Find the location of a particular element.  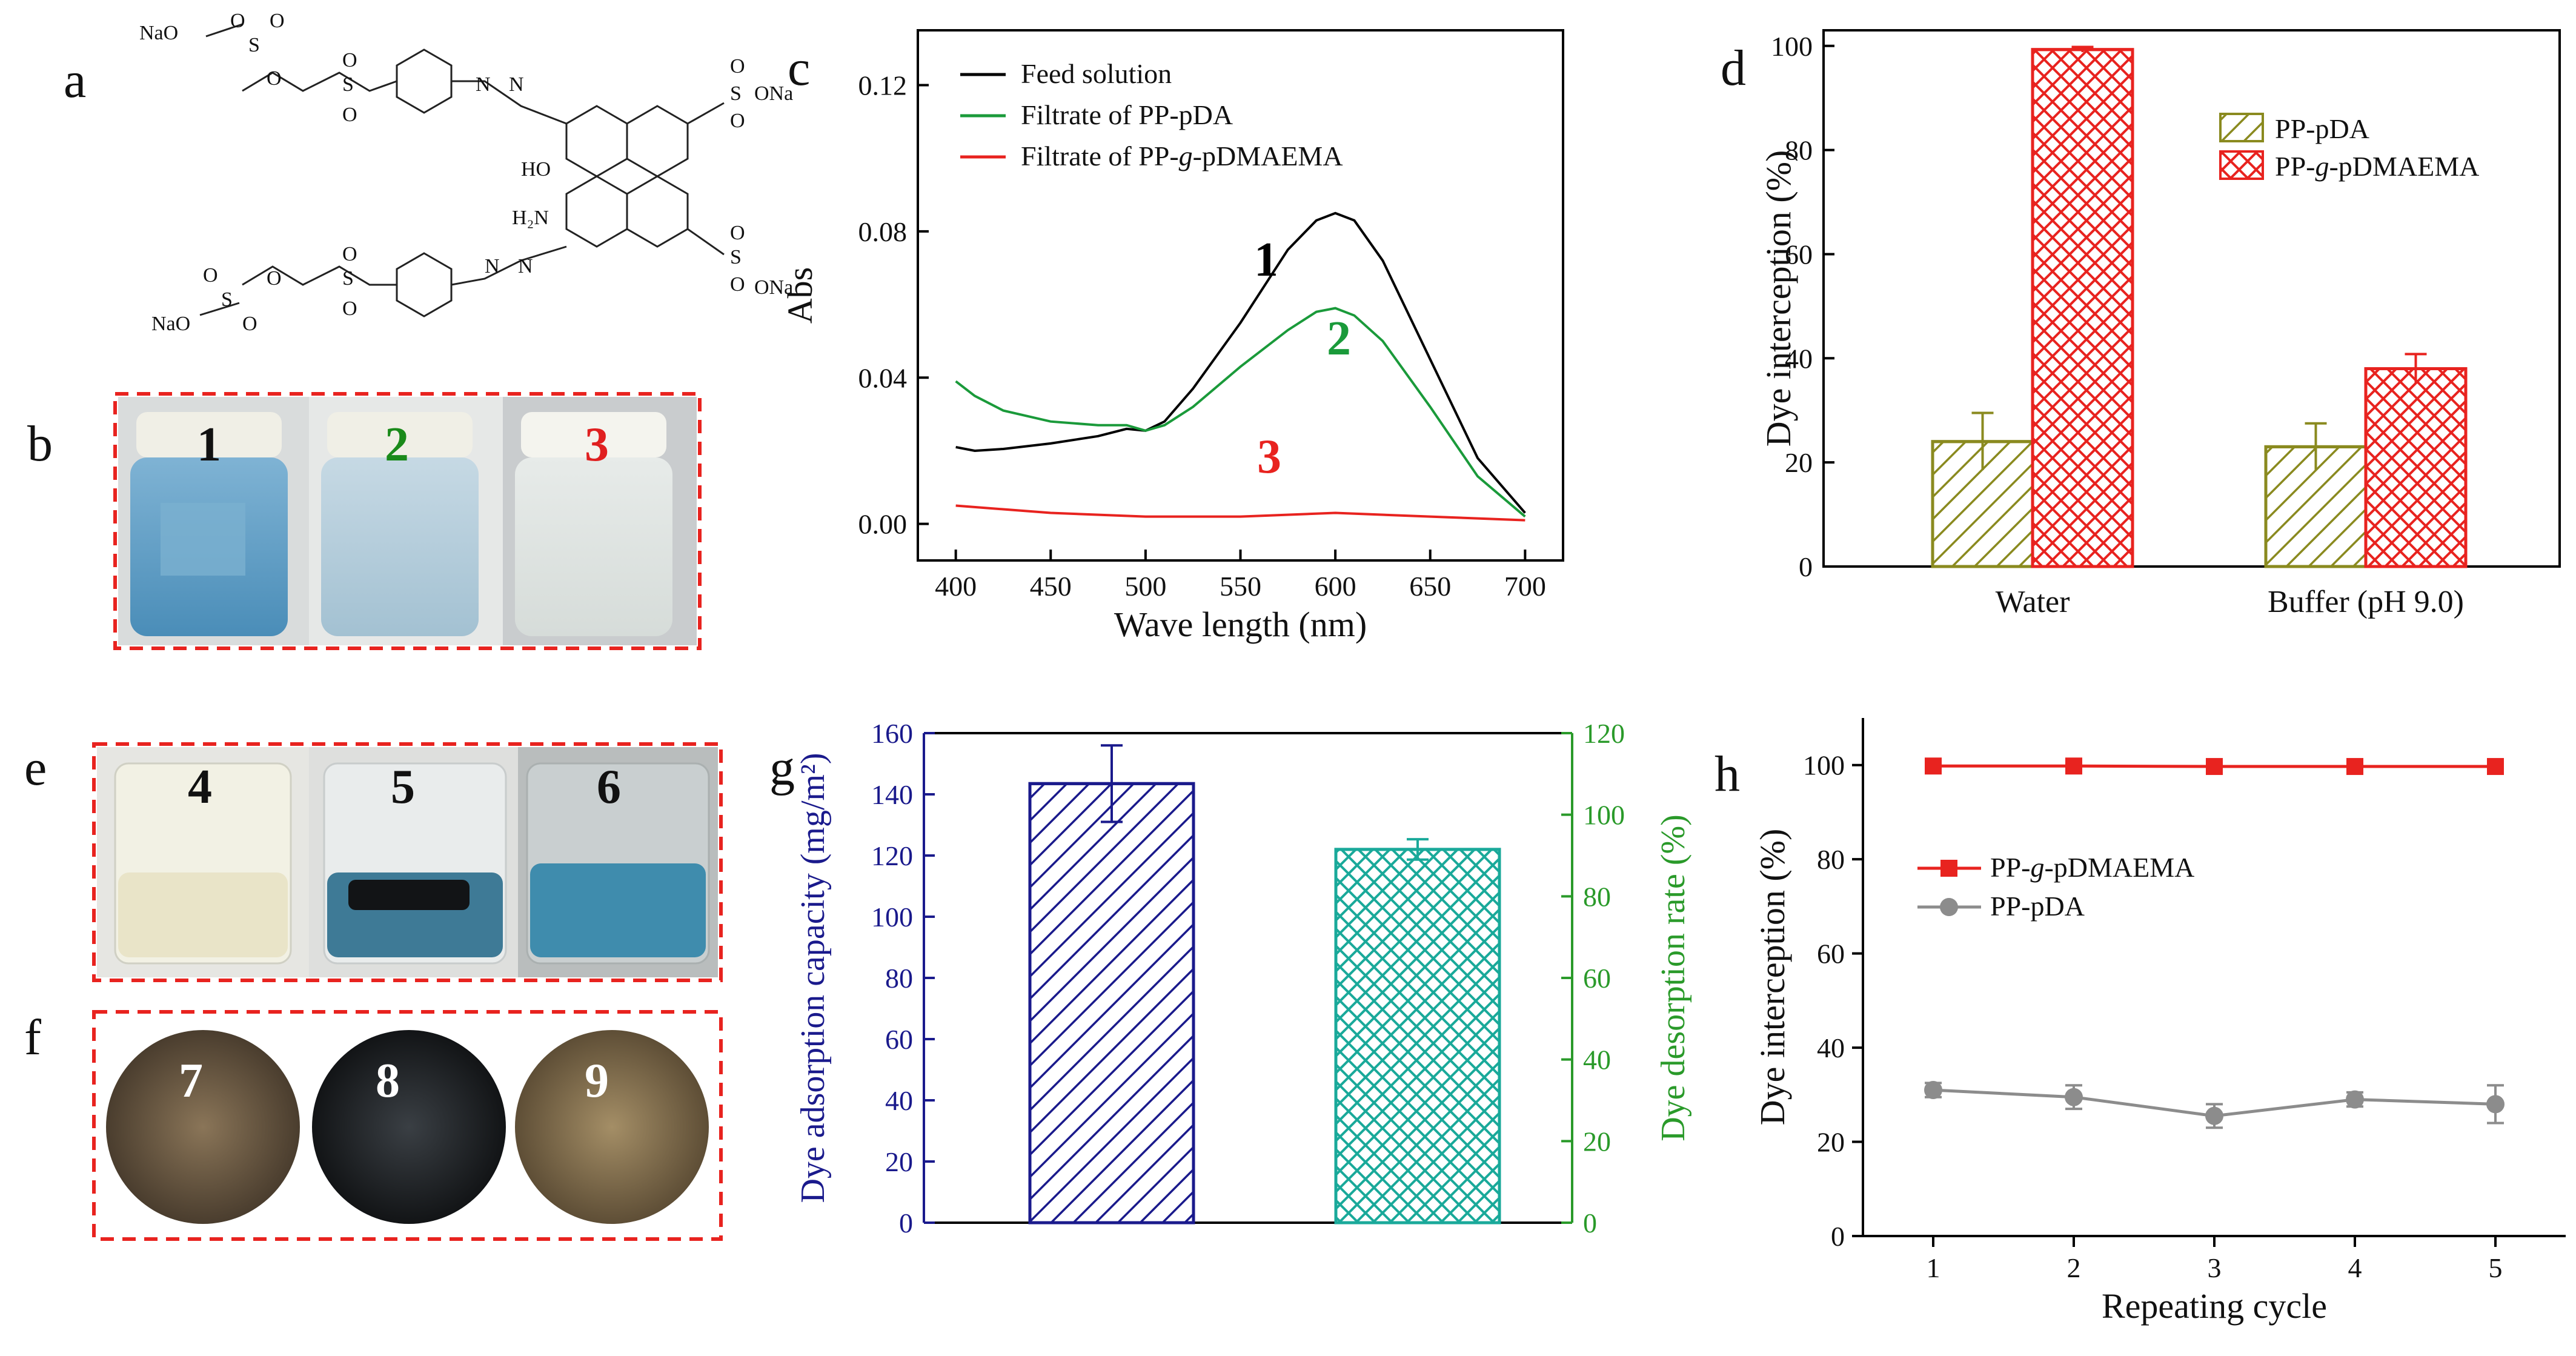

naphthalene-ring-lower-right is located at coordinates (657, 211).